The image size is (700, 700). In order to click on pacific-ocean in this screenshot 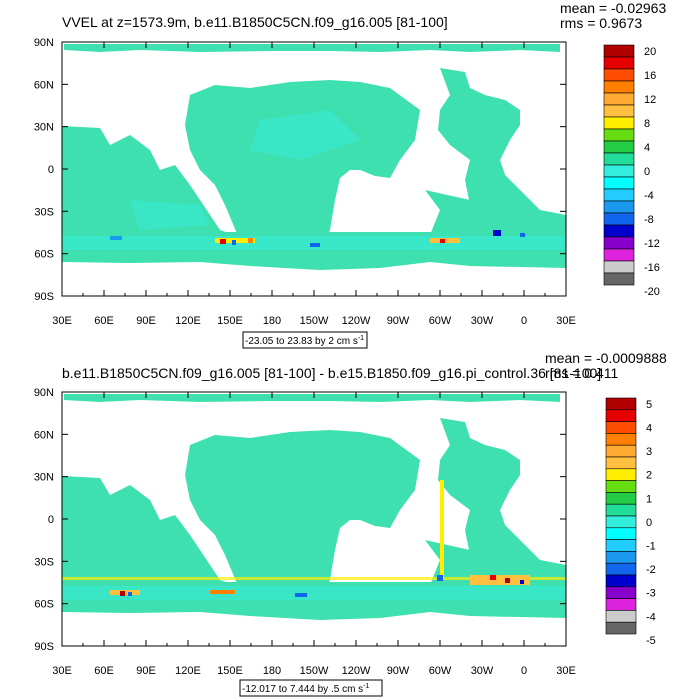, I will do `click(302, 167)`.